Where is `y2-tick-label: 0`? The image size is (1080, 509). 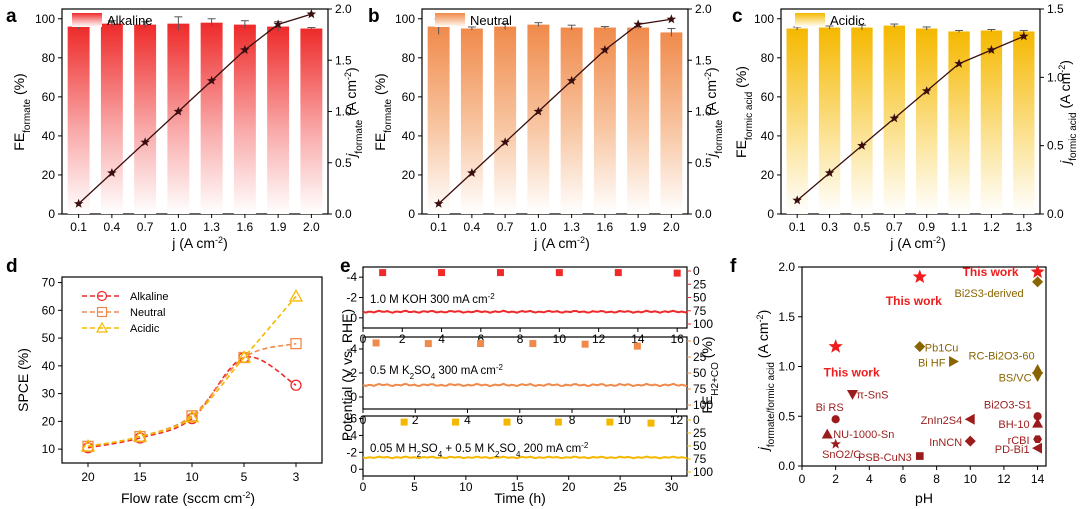
y2-tick-label: 0 is located at coordinates (696, 271).